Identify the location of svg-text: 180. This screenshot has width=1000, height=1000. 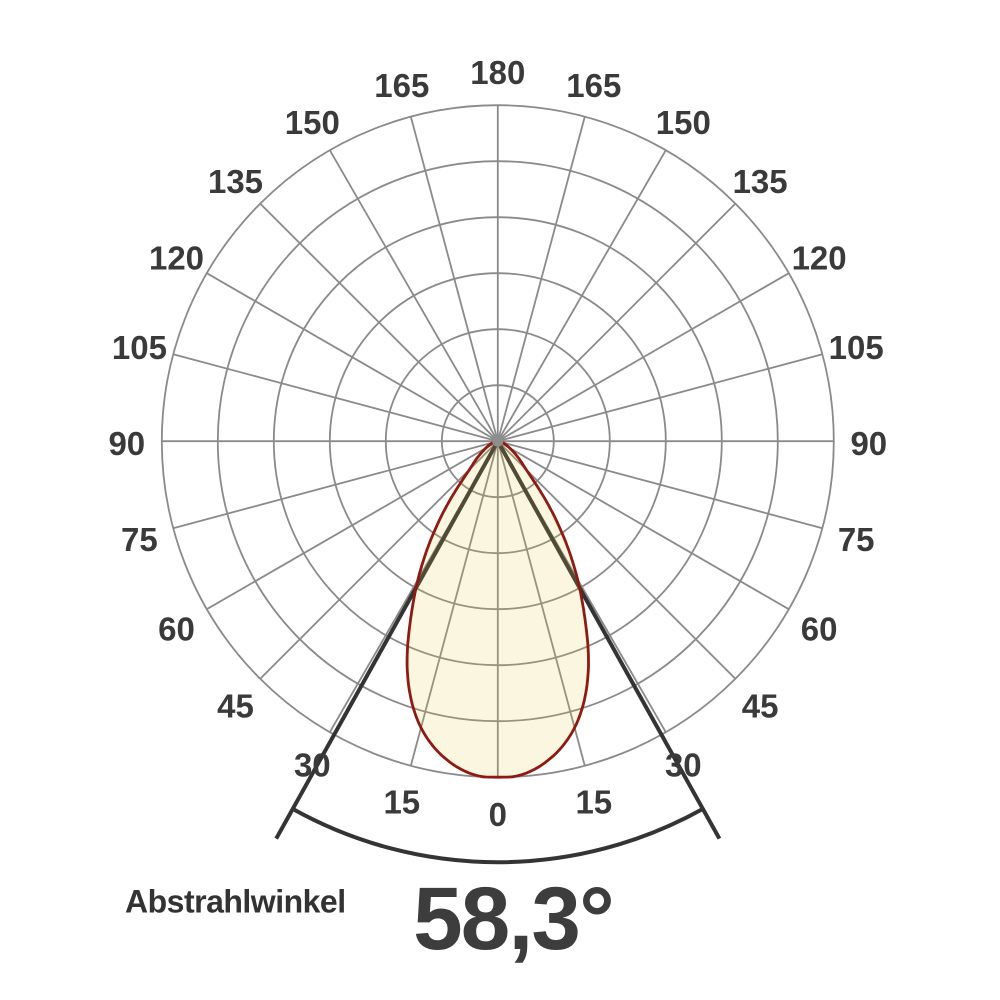
(497, 72).